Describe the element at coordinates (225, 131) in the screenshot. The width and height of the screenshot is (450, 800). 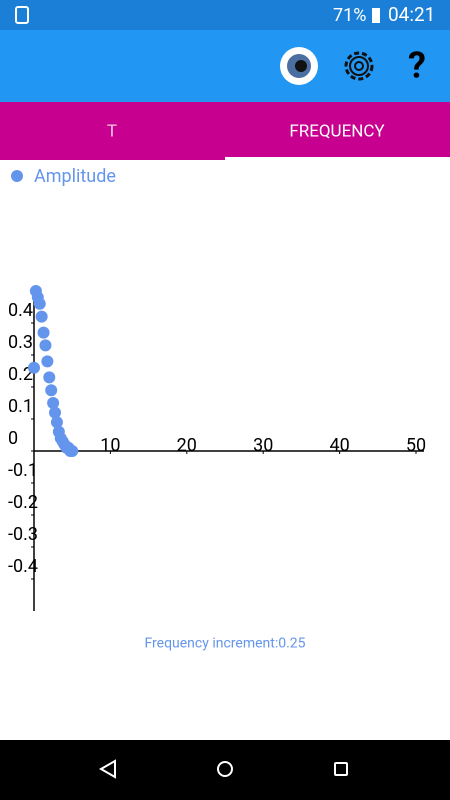
I see `tab-bar` at that location.